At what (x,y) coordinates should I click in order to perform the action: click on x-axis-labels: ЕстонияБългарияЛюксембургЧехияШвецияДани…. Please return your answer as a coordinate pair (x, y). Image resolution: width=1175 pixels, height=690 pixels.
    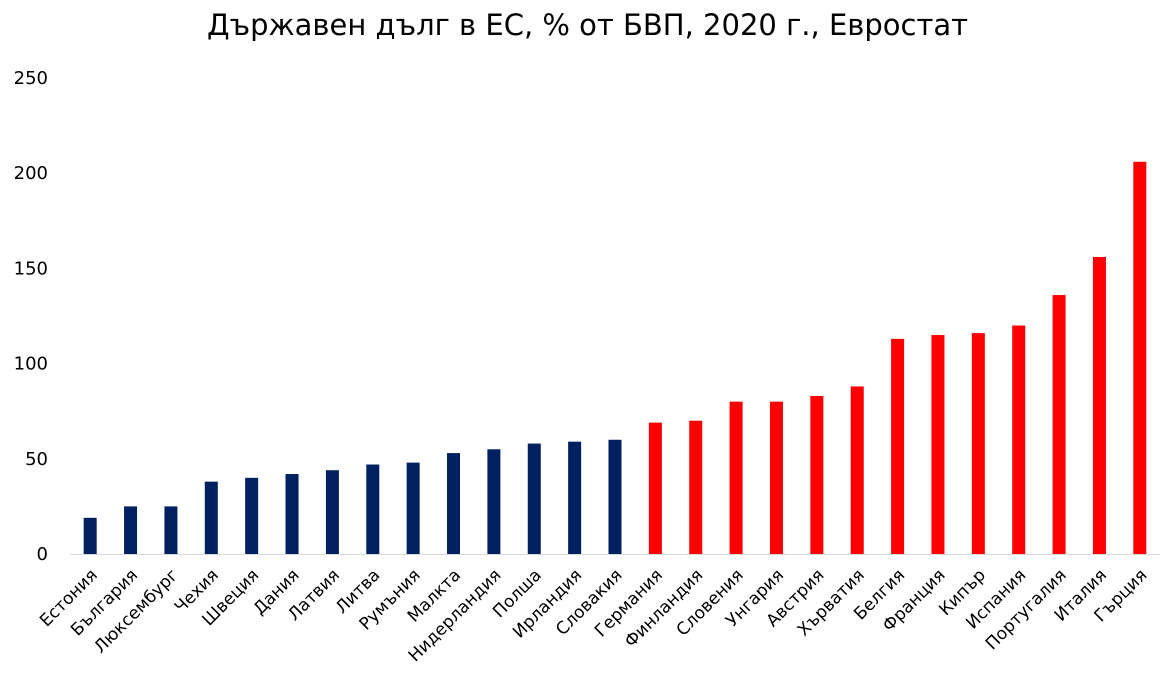
    Looking at the image, I should click on (593, 615).